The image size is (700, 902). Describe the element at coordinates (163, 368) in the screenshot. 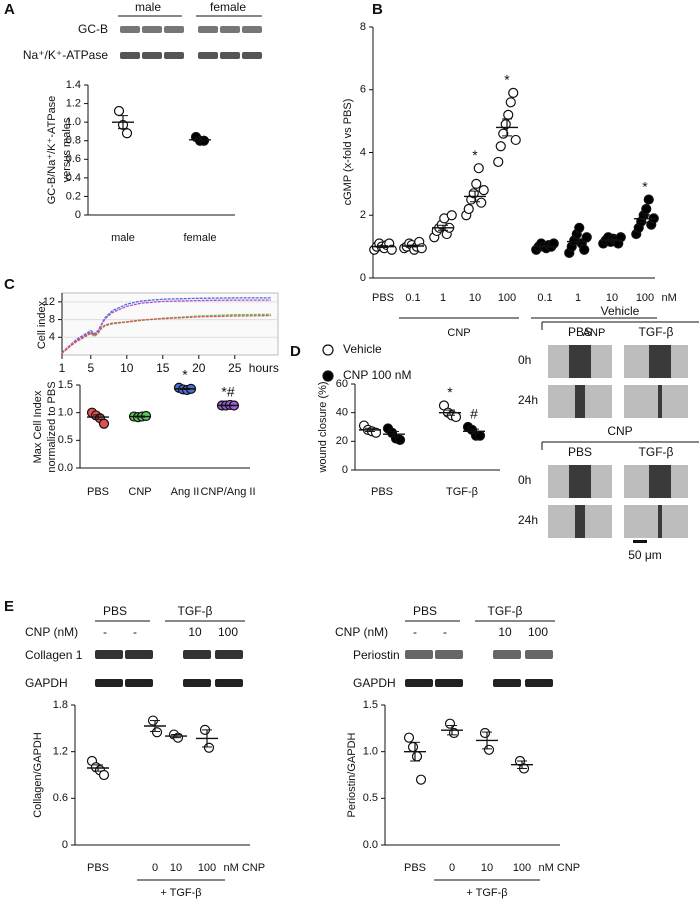

I see `x-tick-label: 15` at that location.